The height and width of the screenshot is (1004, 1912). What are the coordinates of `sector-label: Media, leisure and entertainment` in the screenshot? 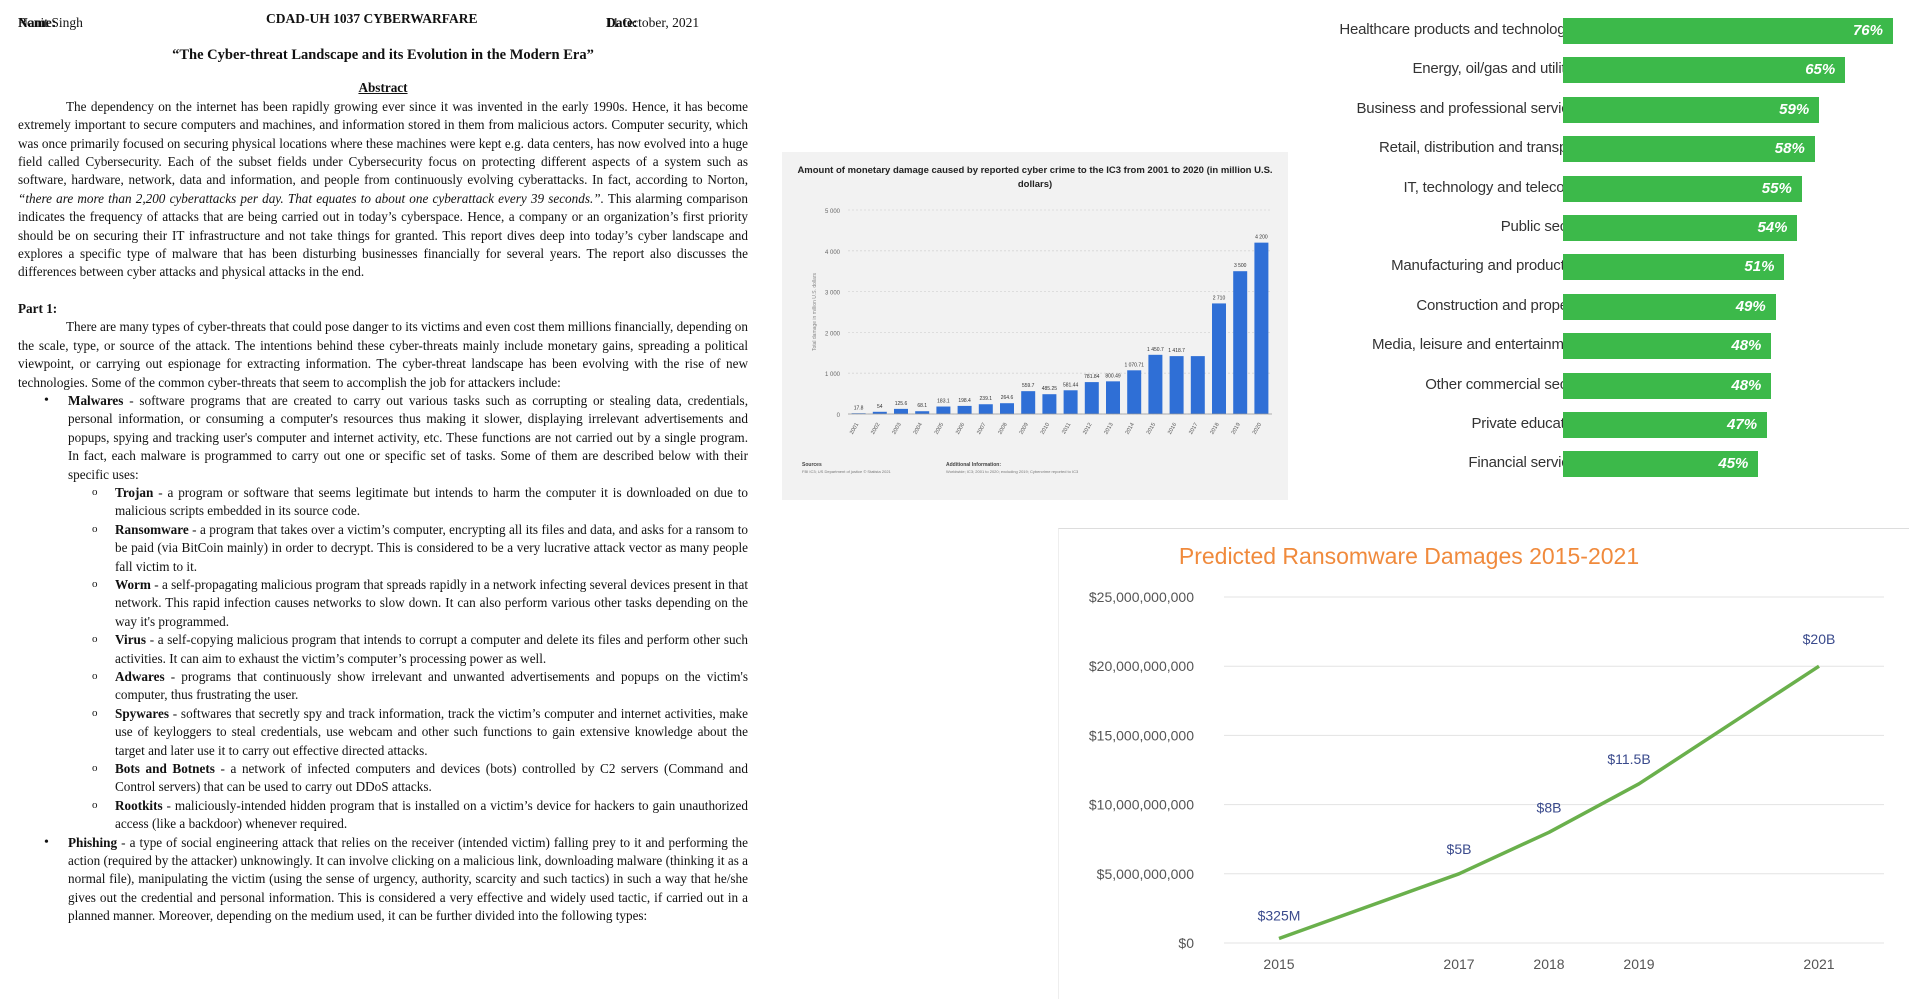 It's located at (1477, 345).